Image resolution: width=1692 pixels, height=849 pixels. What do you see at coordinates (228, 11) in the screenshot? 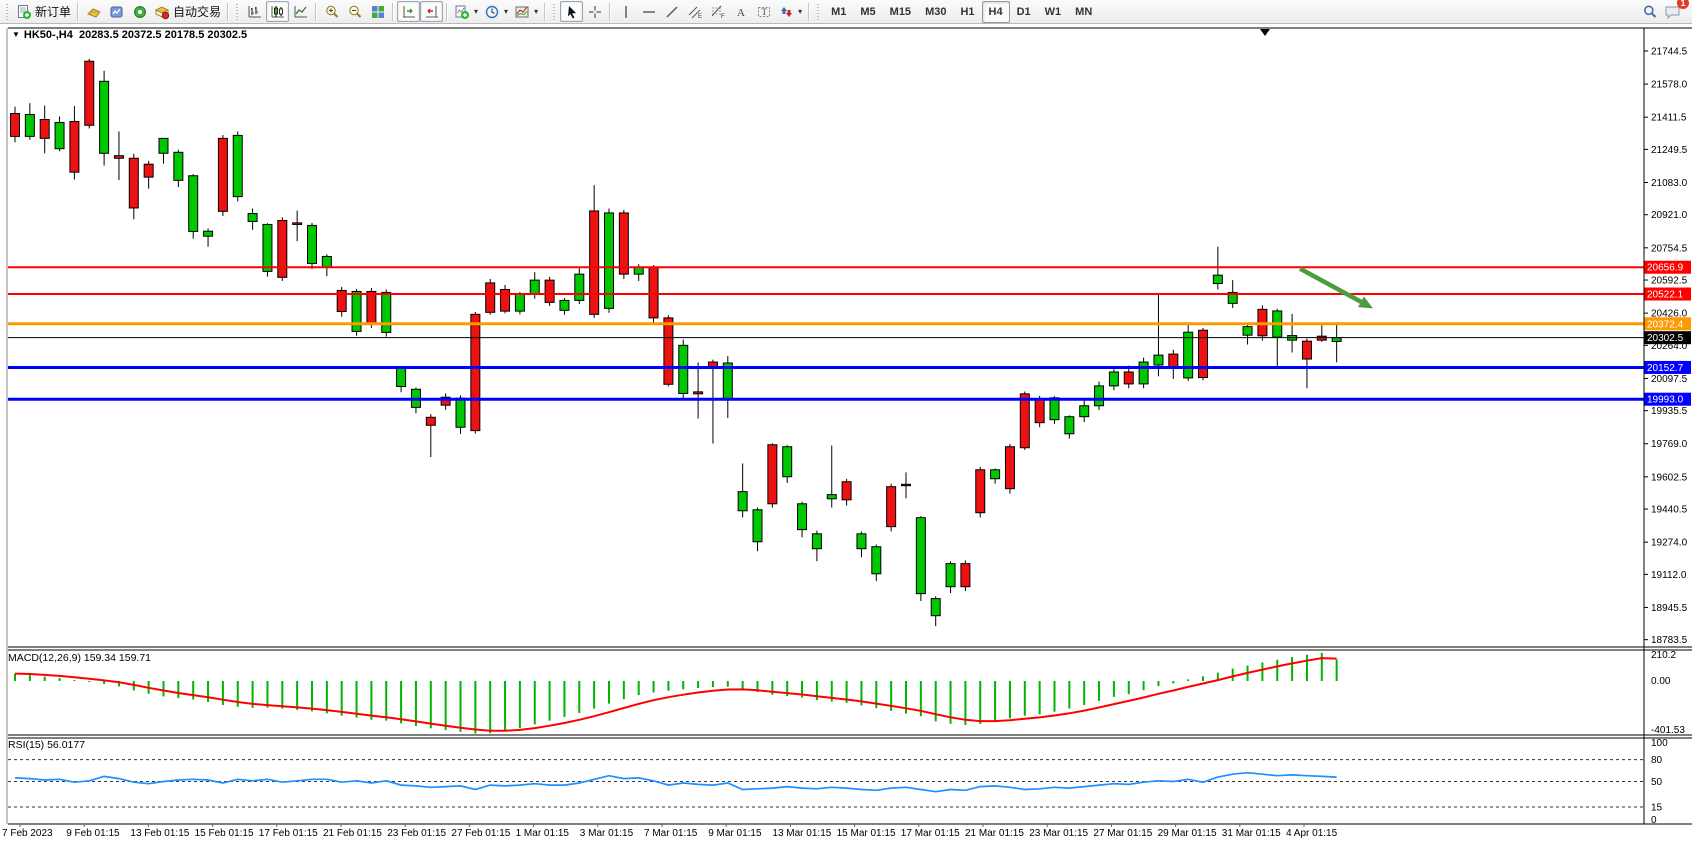
I see `toolbar-separator` at bounding box center [228, 11].